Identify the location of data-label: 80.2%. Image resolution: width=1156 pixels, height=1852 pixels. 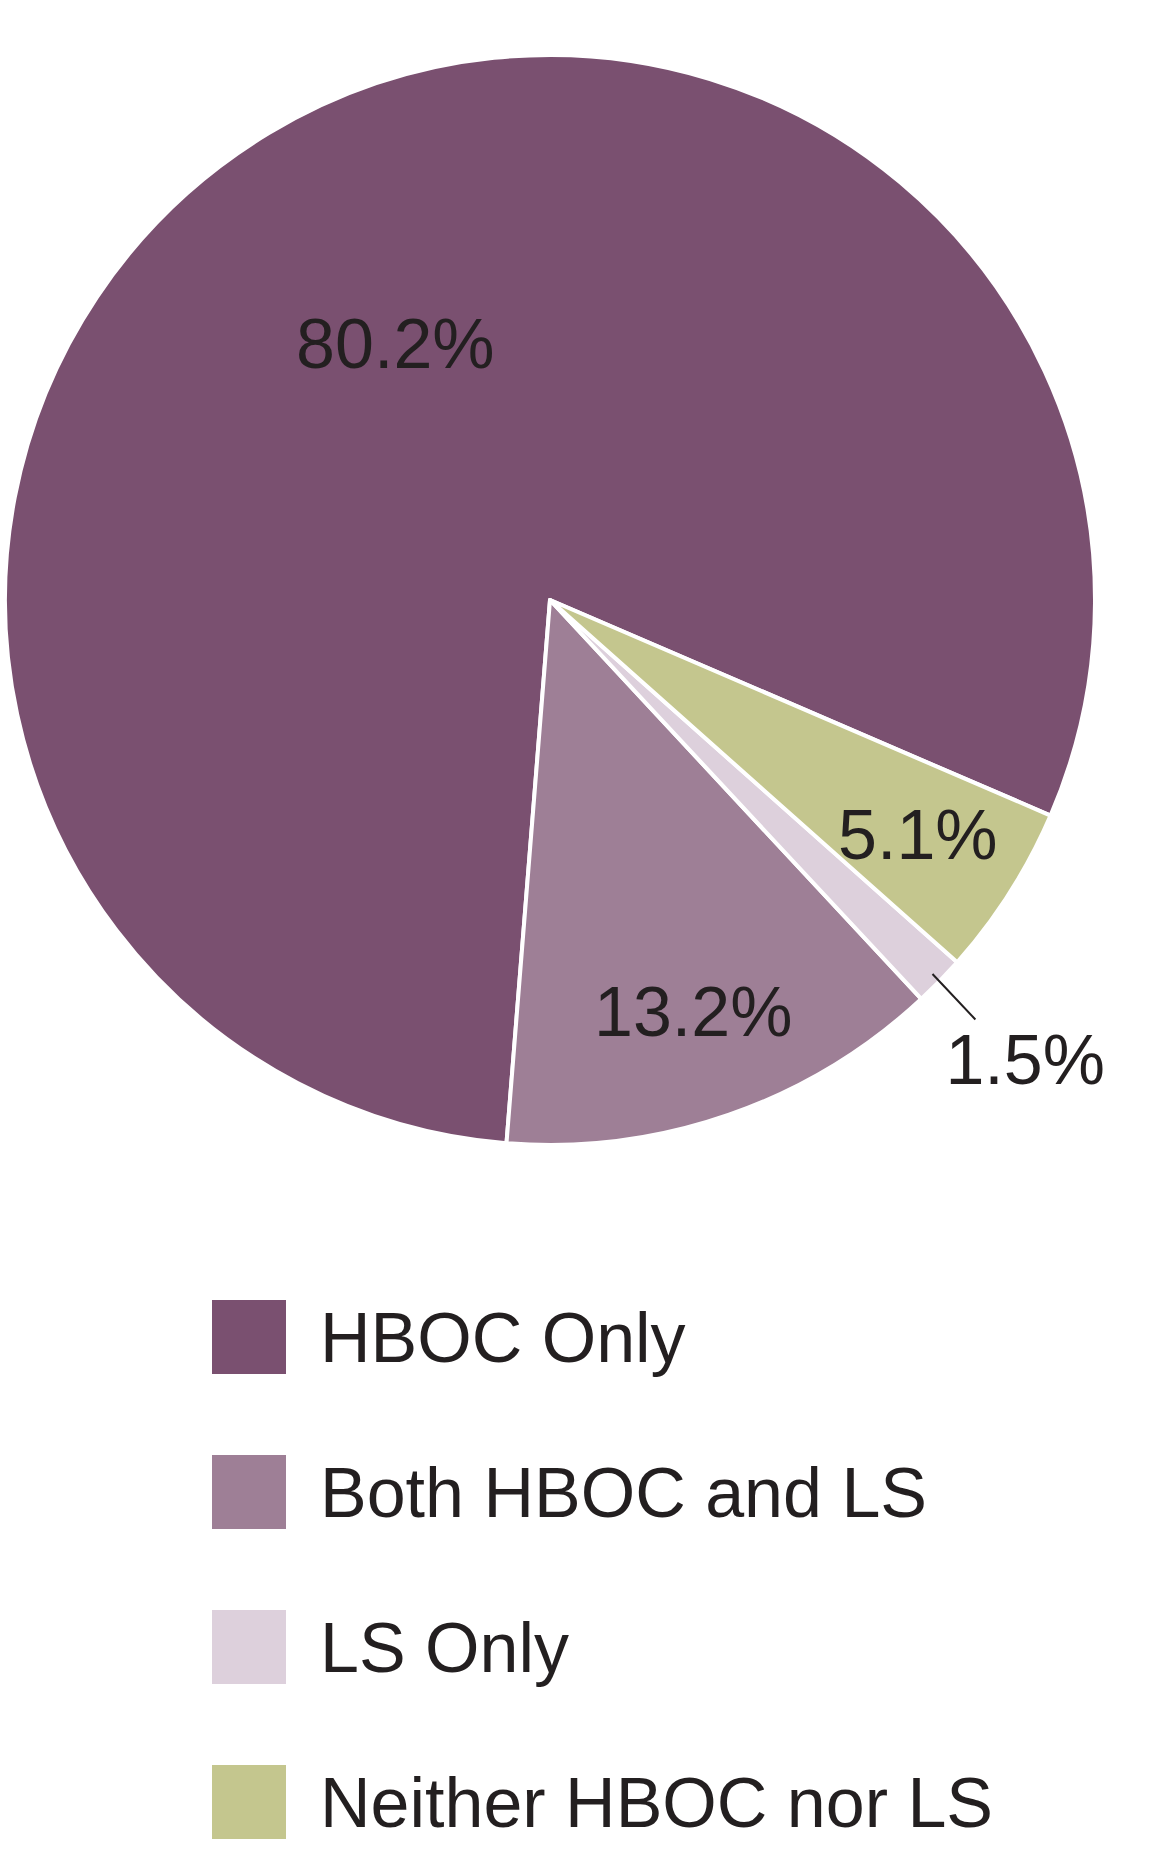
(395, 343).